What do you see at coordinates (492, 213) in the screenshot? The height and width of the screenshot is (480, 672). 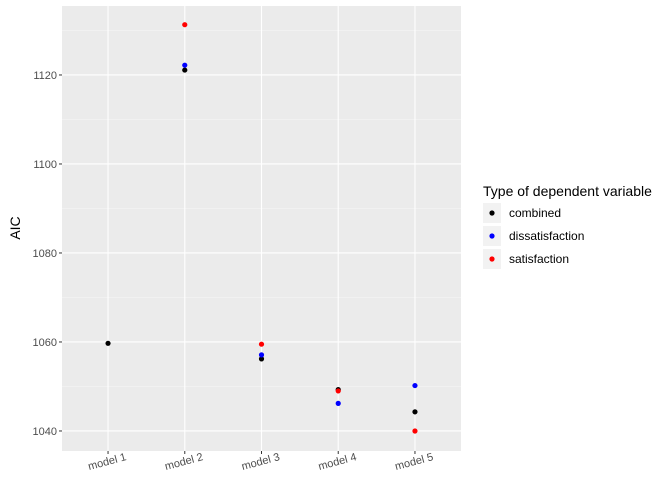 I see `legend-marker-combined` at bounding box center [492, 213].